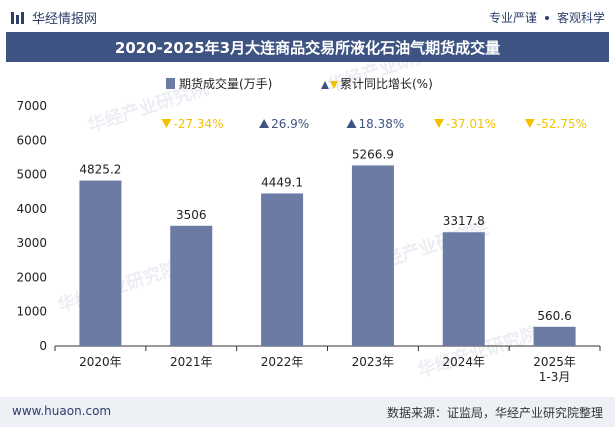  What do you see at coordinates (580, 18) in the screenshot?
I see `tagline-right: 客观科学` at bounding box center [580, 18].